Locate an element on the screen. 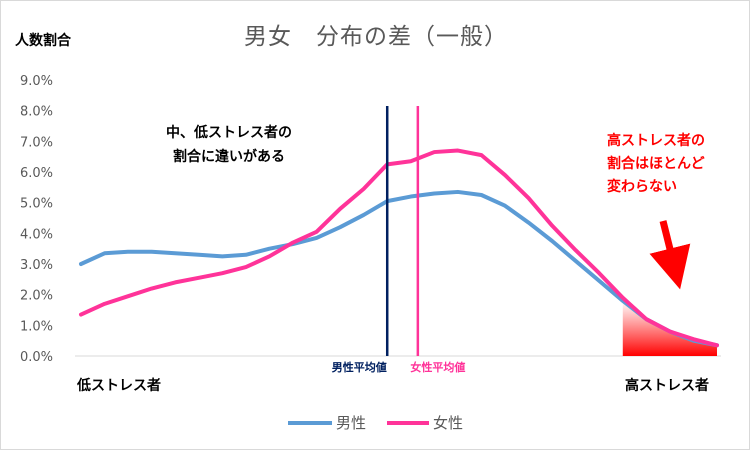 Image resolution: width=752 pixels, height=452 pixels. y-tick-label: 0.0% is located at coordinates (36, 357).